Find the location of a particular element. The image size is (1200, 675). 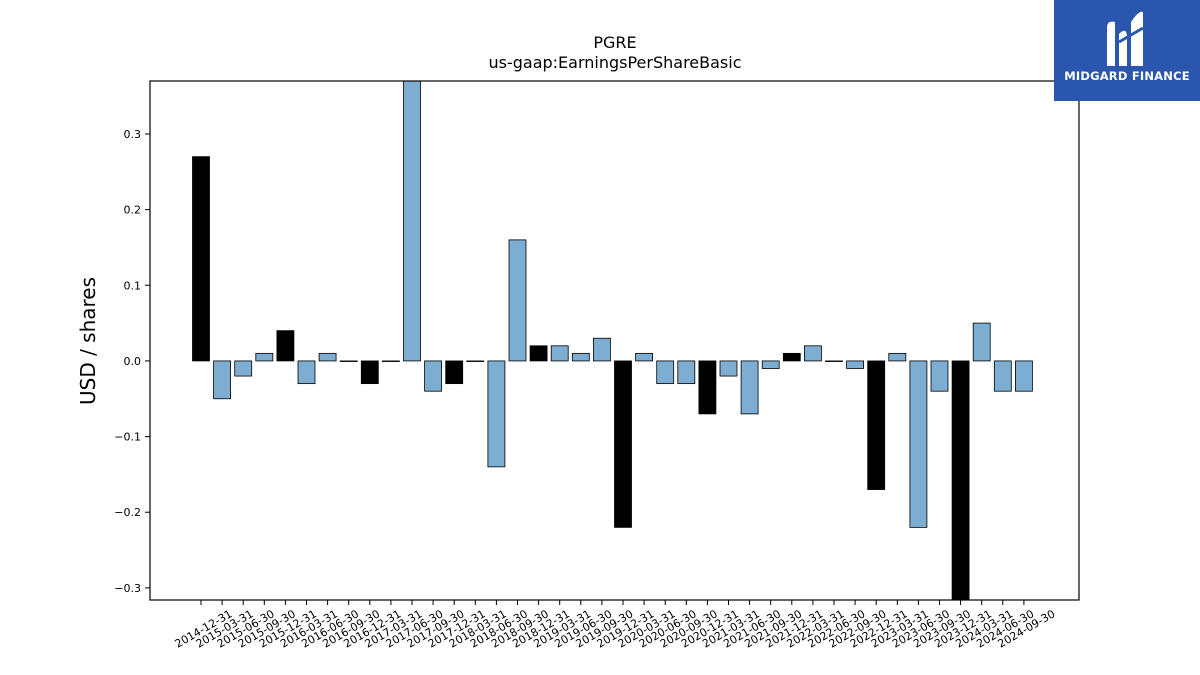

y-tick-label: −0.3 is located at coordinates (127, 588).